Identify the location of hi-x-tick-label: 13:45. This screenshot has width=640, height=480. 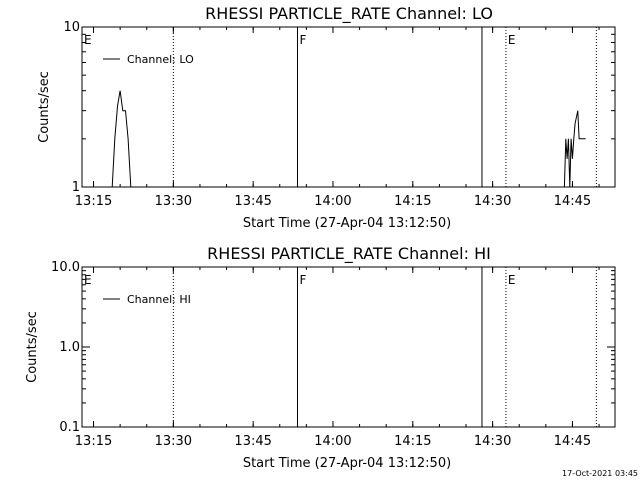
(252, 441).